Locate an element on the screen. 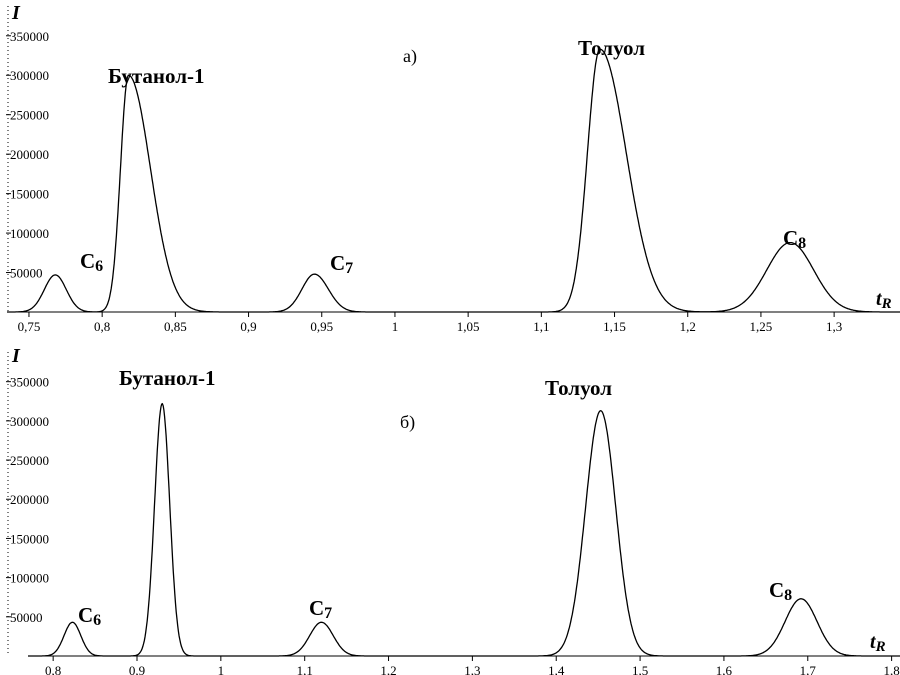 The width and height of the screenshot is (900, 675). x-tick-label: 1,25 is located at coordinates (761, 326).